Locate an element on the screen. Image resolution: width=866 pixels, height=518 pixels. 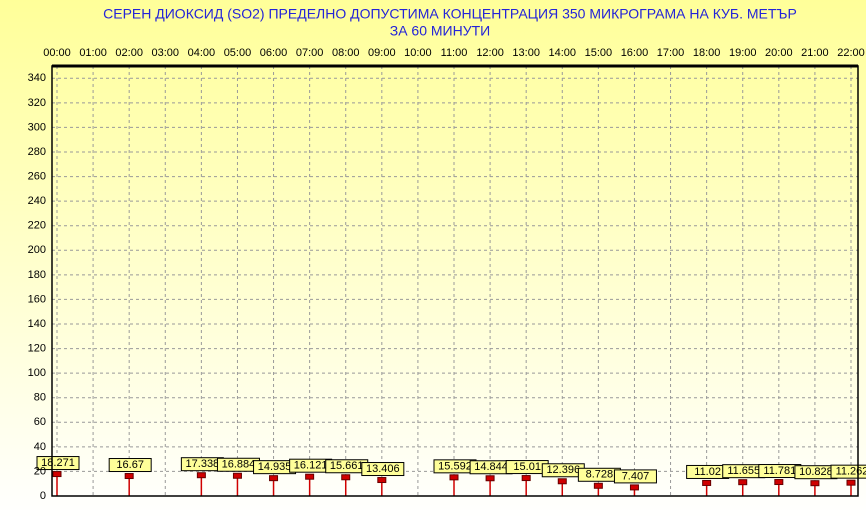
value-label: 14.844 is located at coordinates (491, 467).